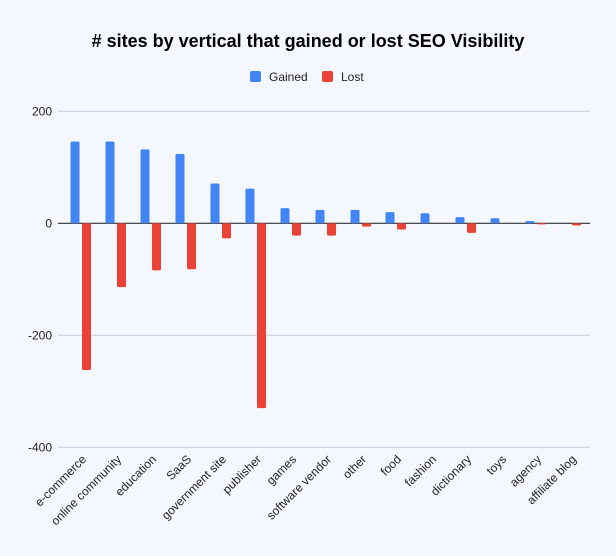 The width and height of the screenshot is (616, 556). What do you see at coordinates (541, 224) in the screenshot?
I see `bar-lost-agency` at bounding box center [541, 224].